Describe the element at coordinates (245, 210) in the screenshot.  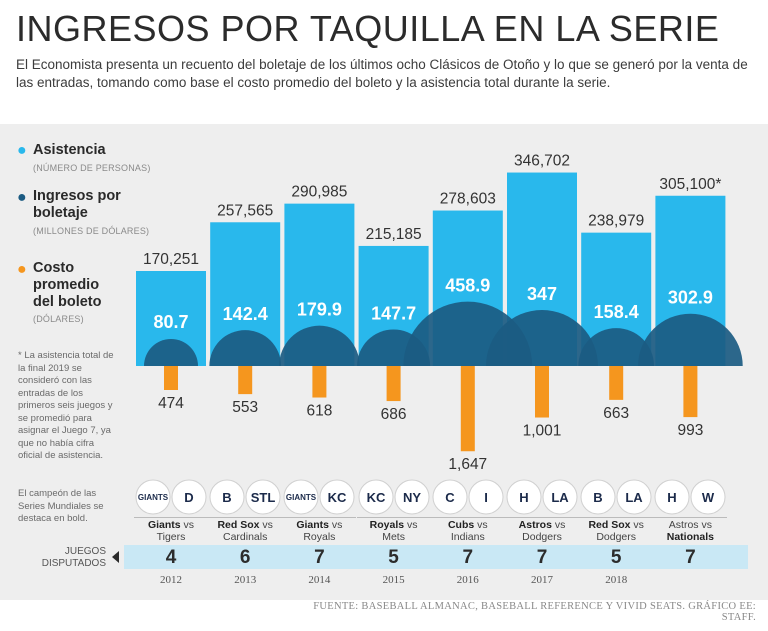
I see `attendance-value-label: 257,565` at that location.